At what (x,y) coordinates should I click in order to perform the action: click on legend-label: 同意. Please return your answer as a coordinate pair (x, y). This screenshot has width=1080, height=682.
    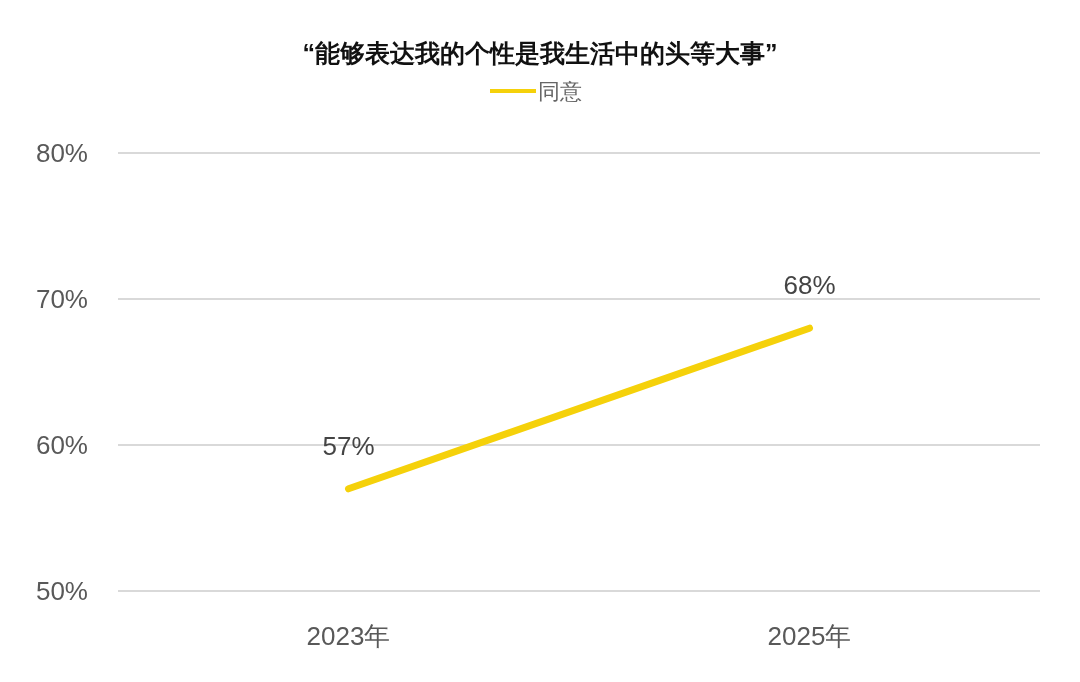
    Looking at the image, I should click on (560, 91).